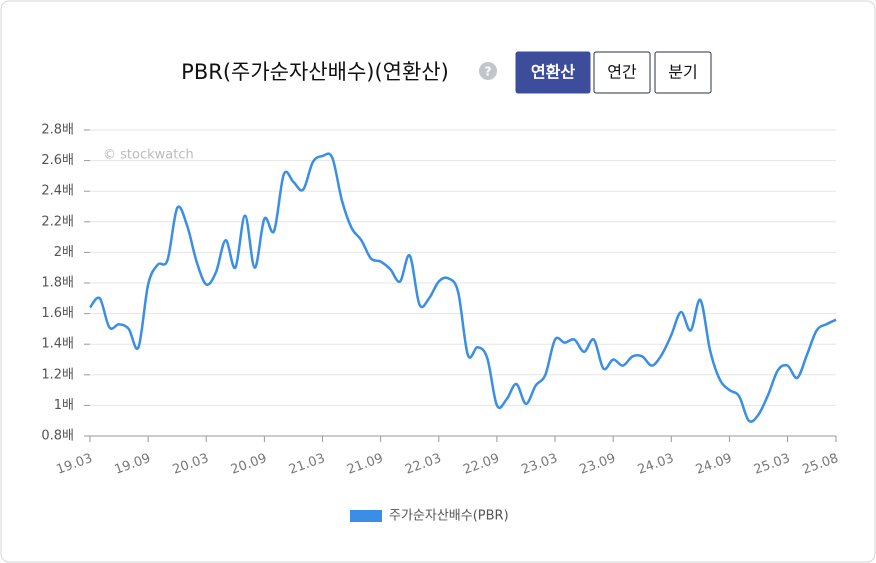 This screenshot has width=876, height=563. I want to click on y-tick-label: 1.4배, so click(57, 344).